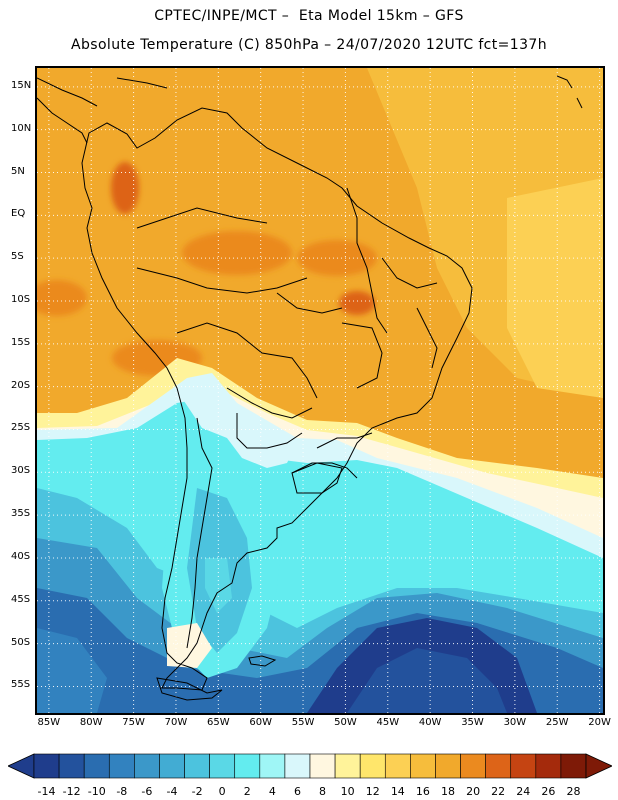 This screenshot has height=800, width=618. I want to click on colorbar-label: 8, so click(323, 791).